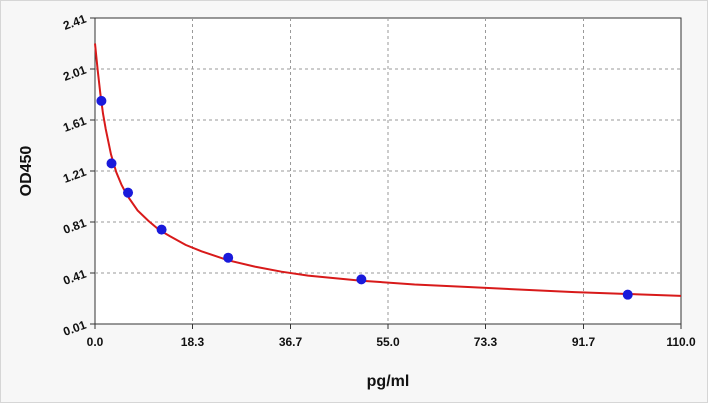 The height and width of the screenshot is (403, 708). Describe the element at coordinates (26, 171) in the screenshot. I see `y-axis-title: OD450` at that location.